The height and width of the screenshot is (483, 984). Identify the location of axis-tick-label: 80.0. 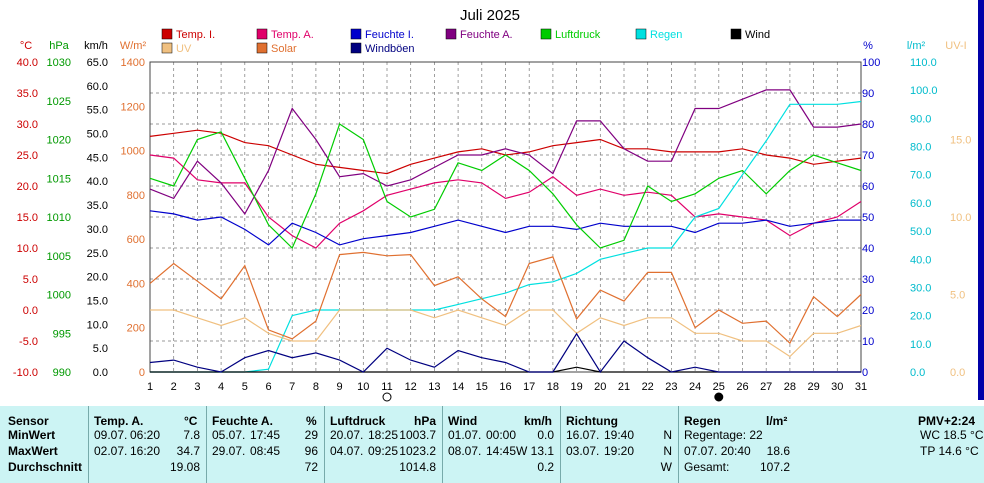
(920, 148).